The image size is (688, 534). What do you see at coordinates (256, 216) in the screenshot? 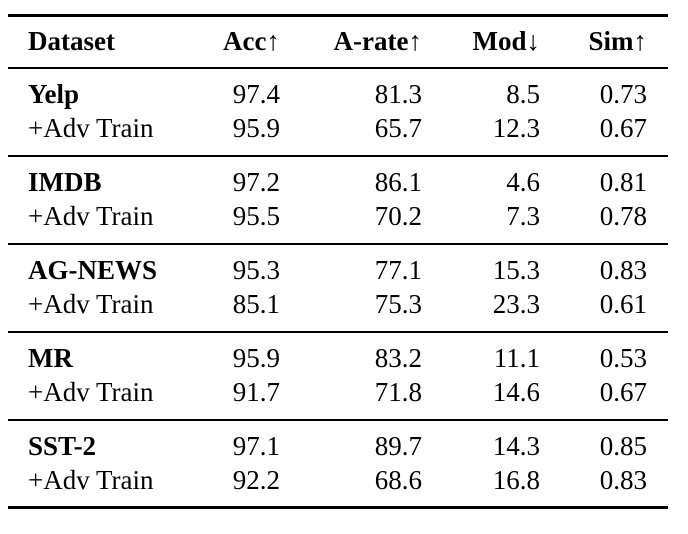
I see `acc-value: 95.5` at bounding box center [256, 216].